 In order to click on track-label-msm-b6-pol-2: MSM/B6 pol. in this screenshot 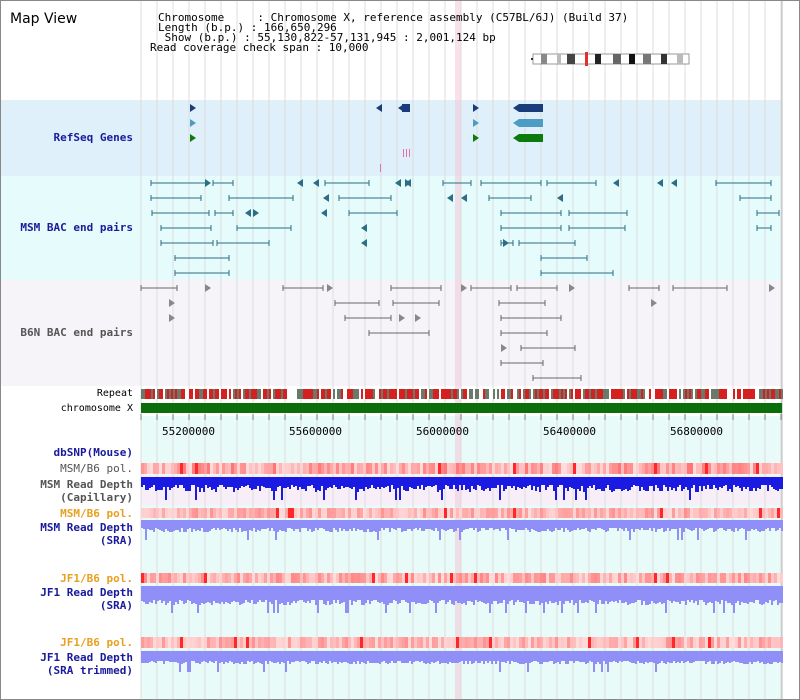, I will do `click(96, 513)`.